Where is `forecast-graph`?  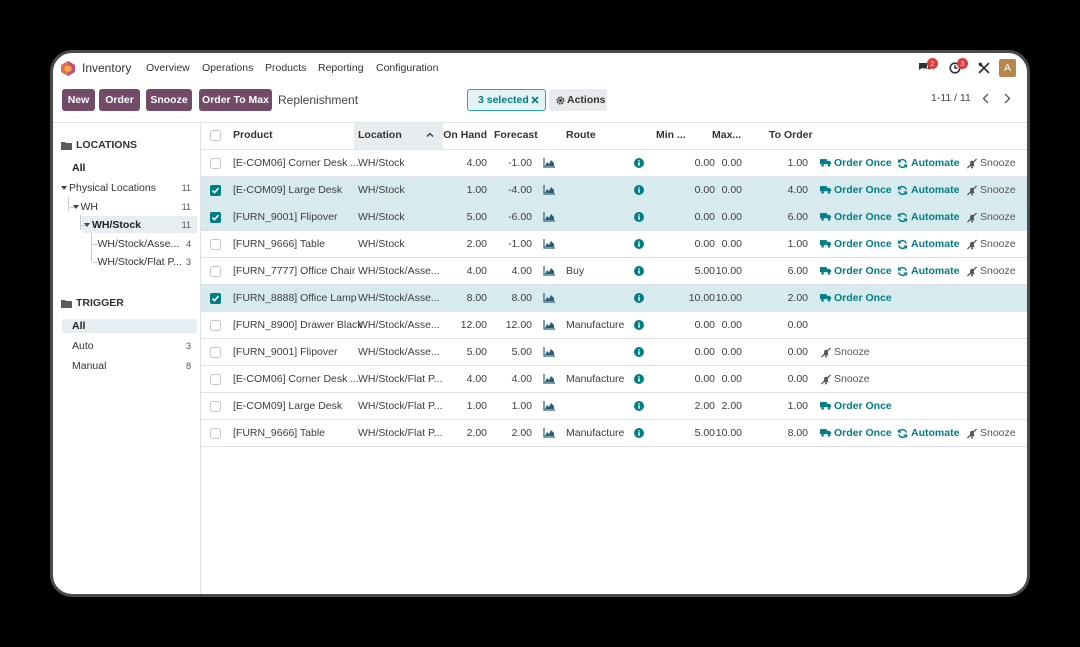 forecast-graph is located at coordinates (549, 270).